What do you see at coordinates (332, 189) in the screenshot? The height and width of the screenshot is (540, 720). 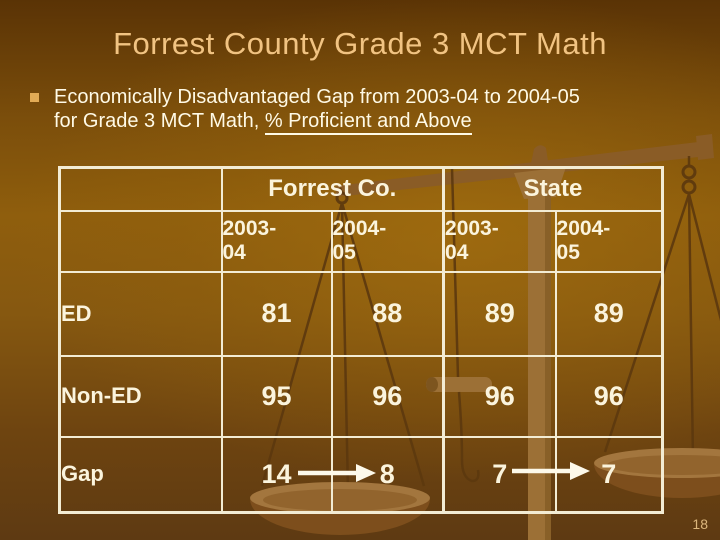 I see `group-header-forrest: Forrest Co.` at bounding box center [332, 189].